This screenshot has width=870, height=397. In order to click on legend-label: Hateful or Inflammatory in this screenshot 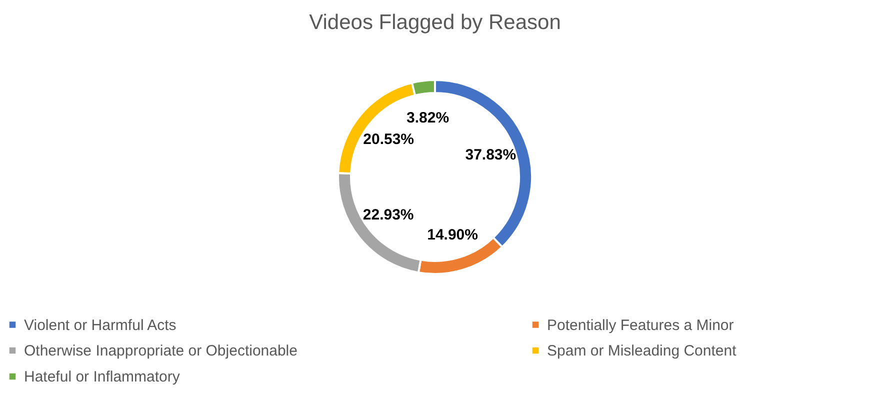, I will do `click(102, 377)`.